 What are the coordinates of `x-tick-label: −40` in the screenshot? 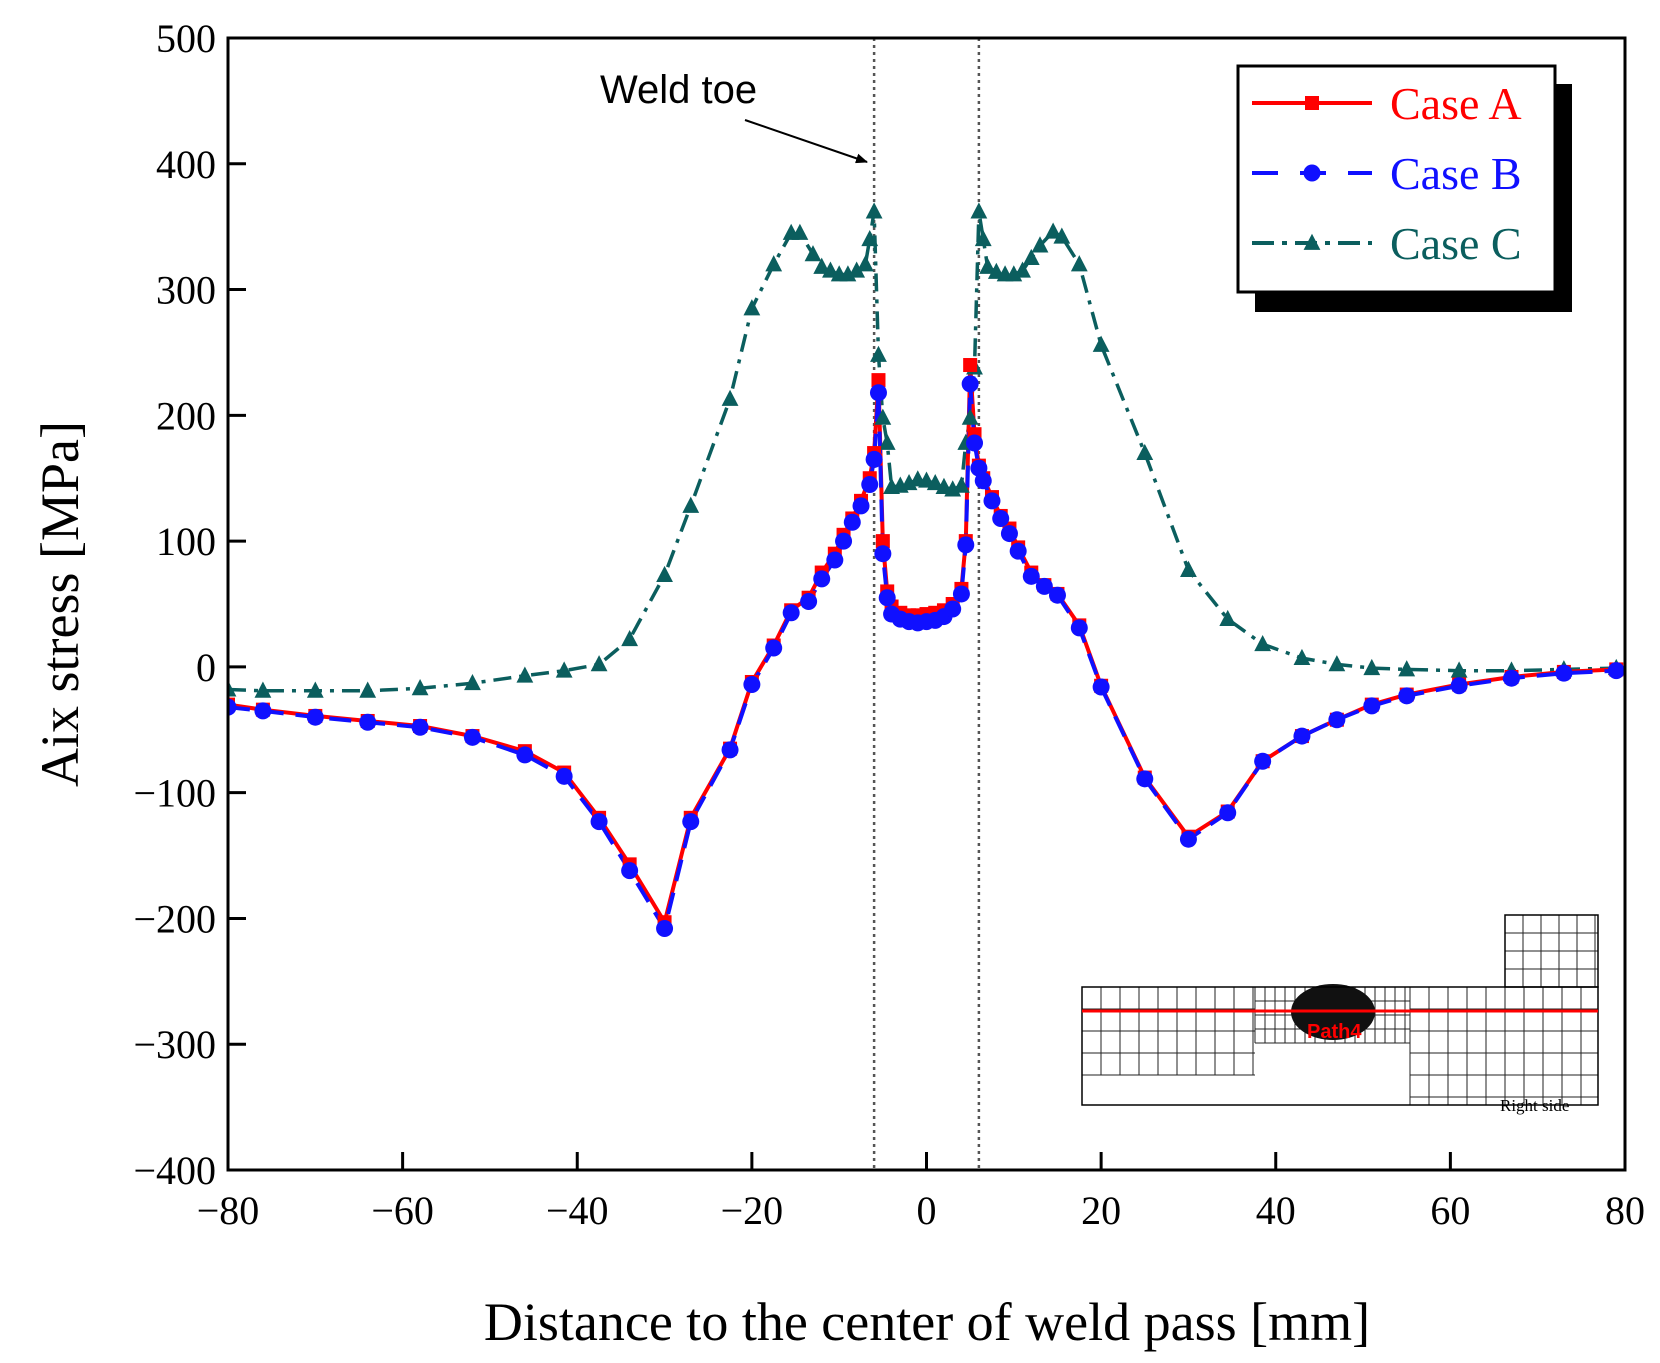 It's located at (577, 1210).